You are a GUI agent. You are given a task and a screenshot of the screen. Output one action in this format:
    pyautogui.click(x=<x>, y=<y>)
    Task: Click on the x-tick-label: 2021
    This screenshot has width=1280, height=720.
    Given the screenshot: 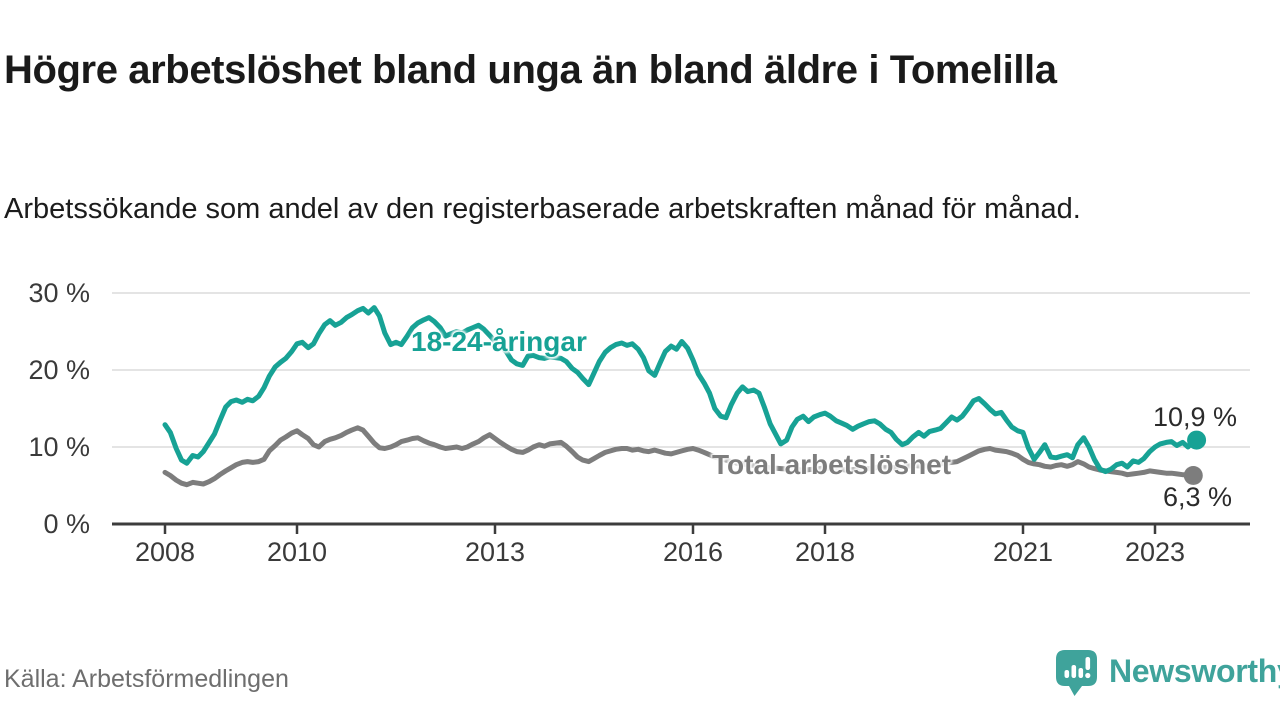 What is the action you would take?
    pyautogui.click(x=1023, y=552)
    